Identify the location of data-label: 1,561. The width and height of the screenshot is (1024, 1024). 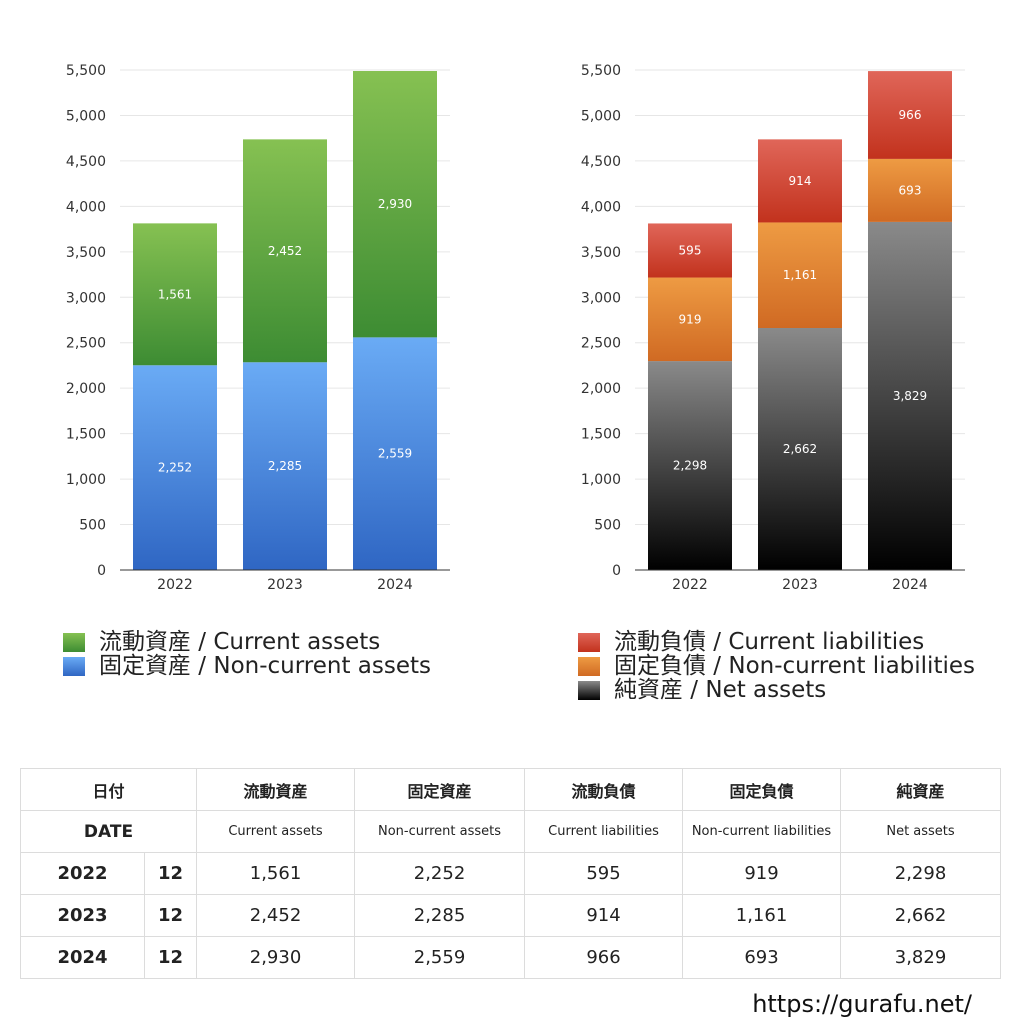
(175, 294).